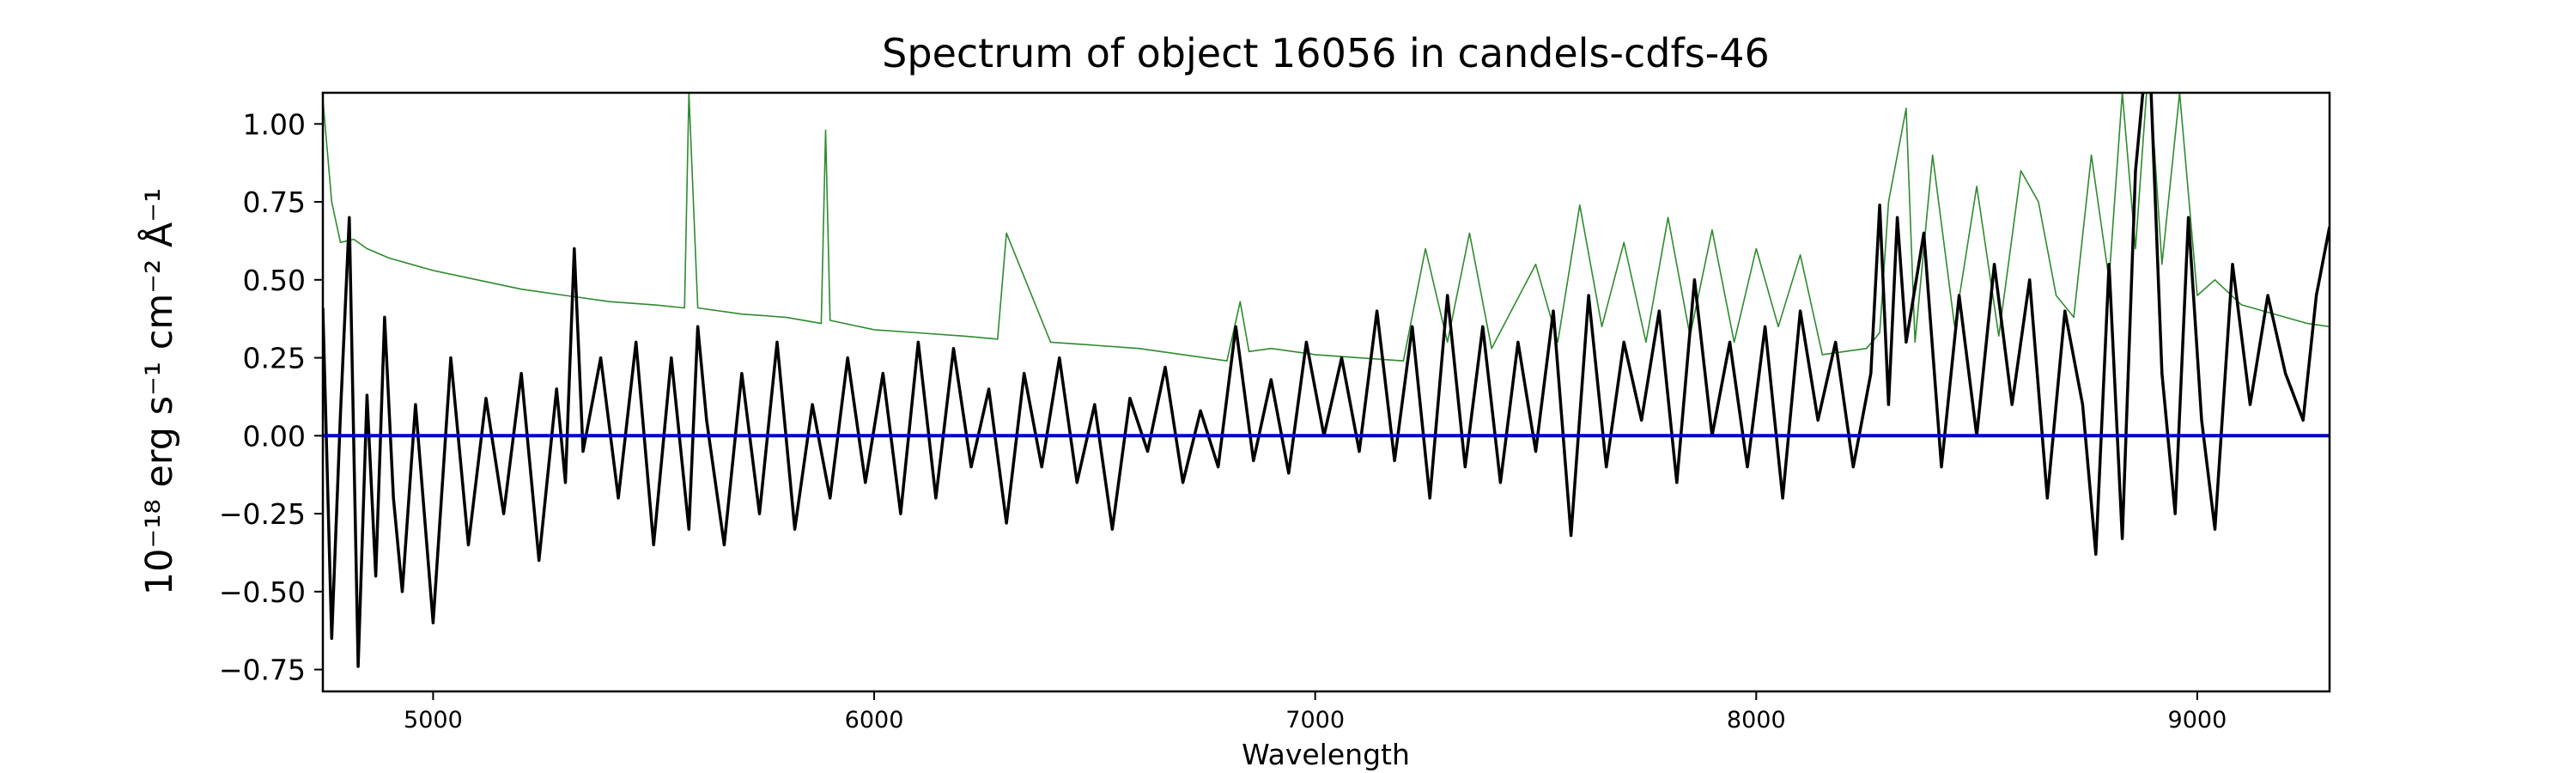  Describe the element at coordinates (874, 720) in the screenshot. I see `x-tick-label: 6000` at that location.